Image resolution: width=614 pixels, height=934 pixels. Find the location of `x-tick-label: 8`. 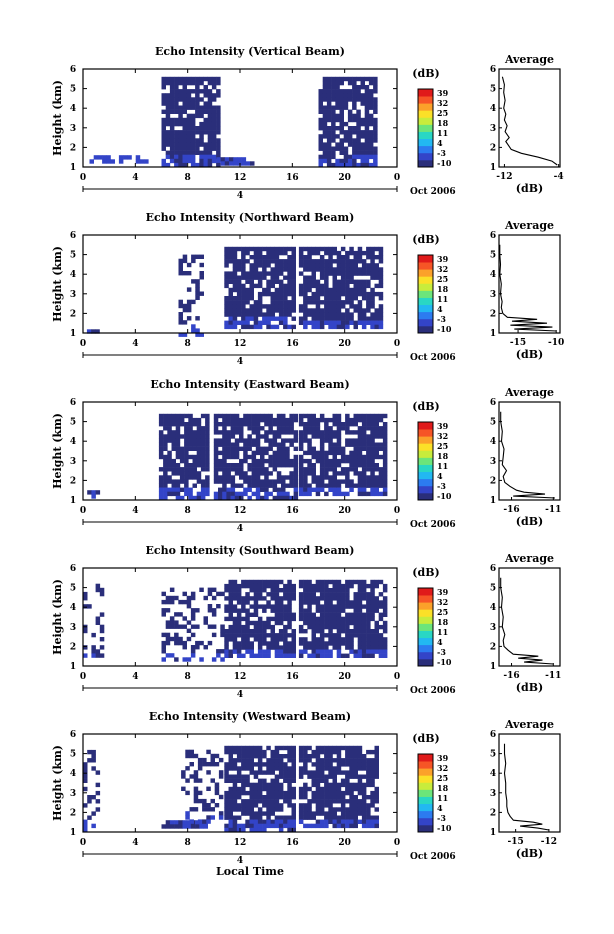

x-tick-label: 8 is located at coordinates (188, 344).